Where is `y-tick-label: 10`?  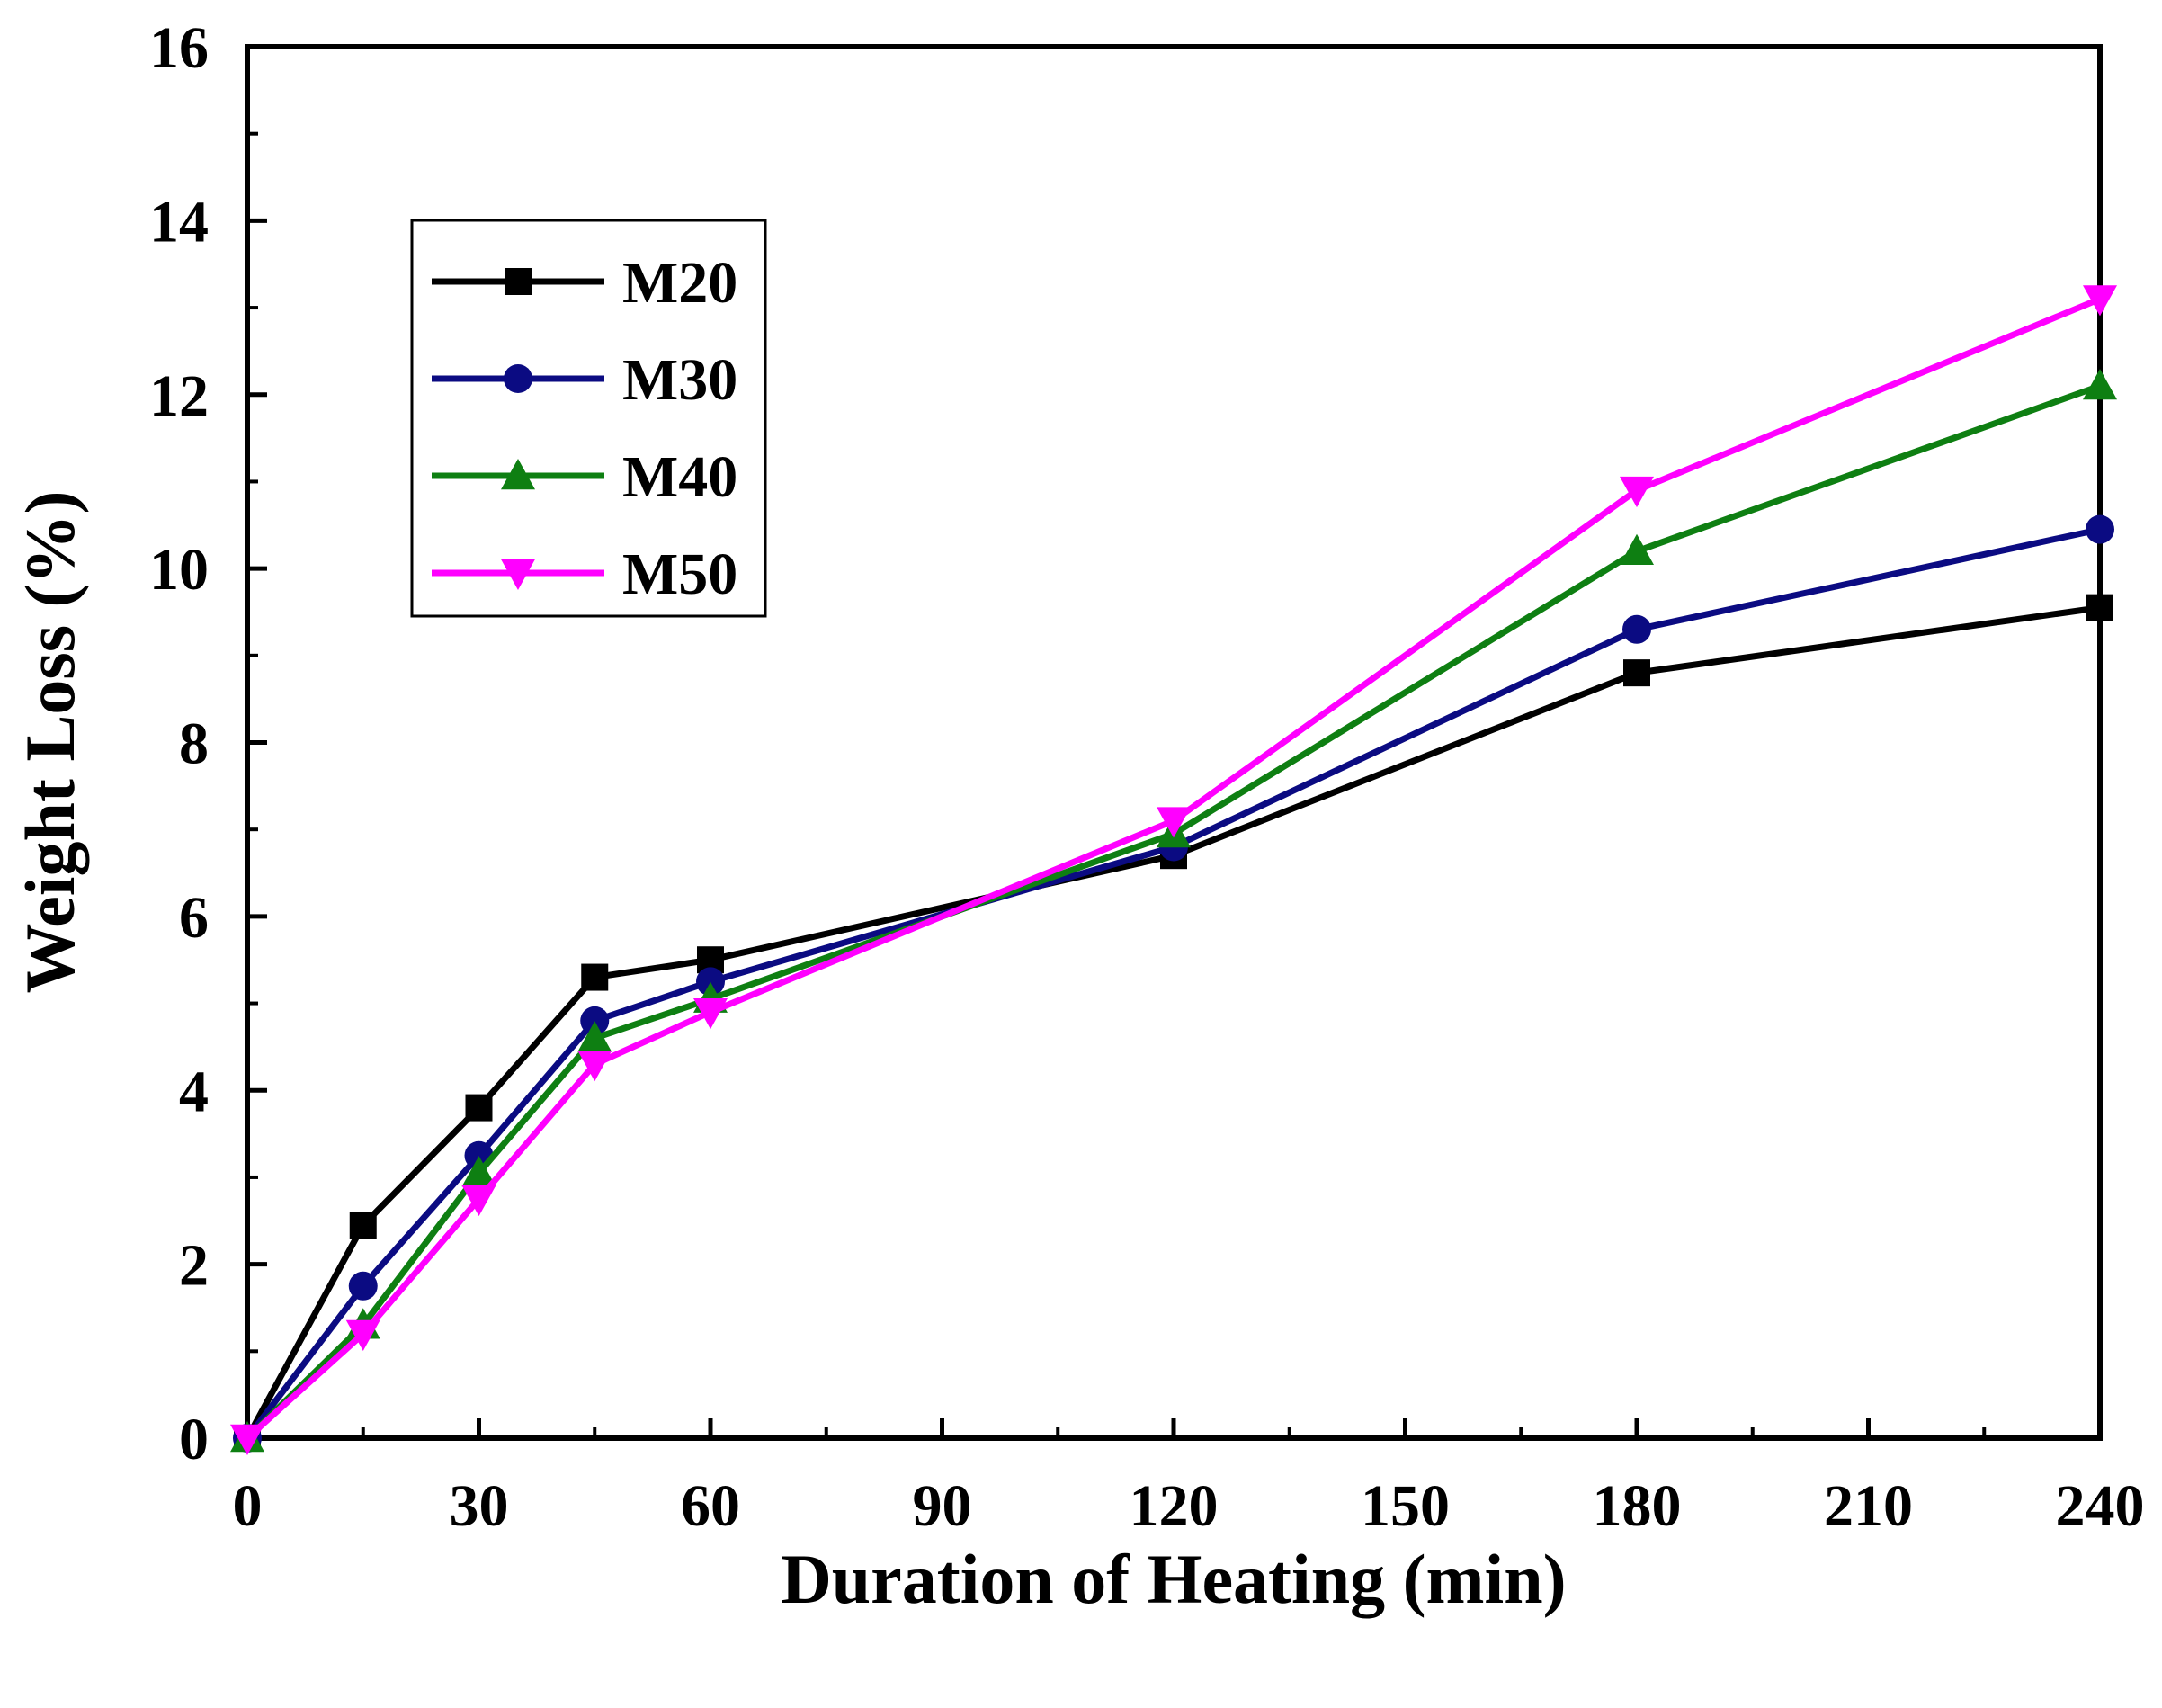 y-tick-label: 10 is located at coordinates (179, 570).